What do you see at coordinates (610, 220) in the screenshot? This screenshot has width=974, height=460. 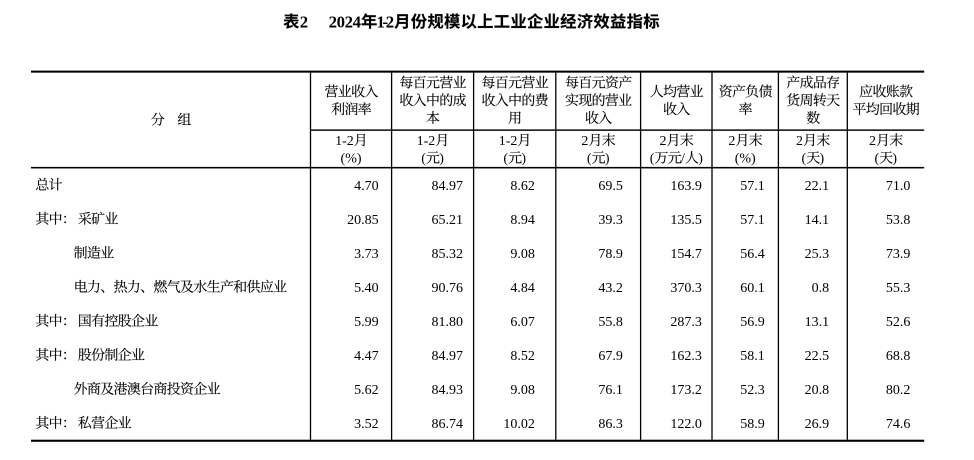 I see `svg-text: 39.3` at bounding box center [610, 220].